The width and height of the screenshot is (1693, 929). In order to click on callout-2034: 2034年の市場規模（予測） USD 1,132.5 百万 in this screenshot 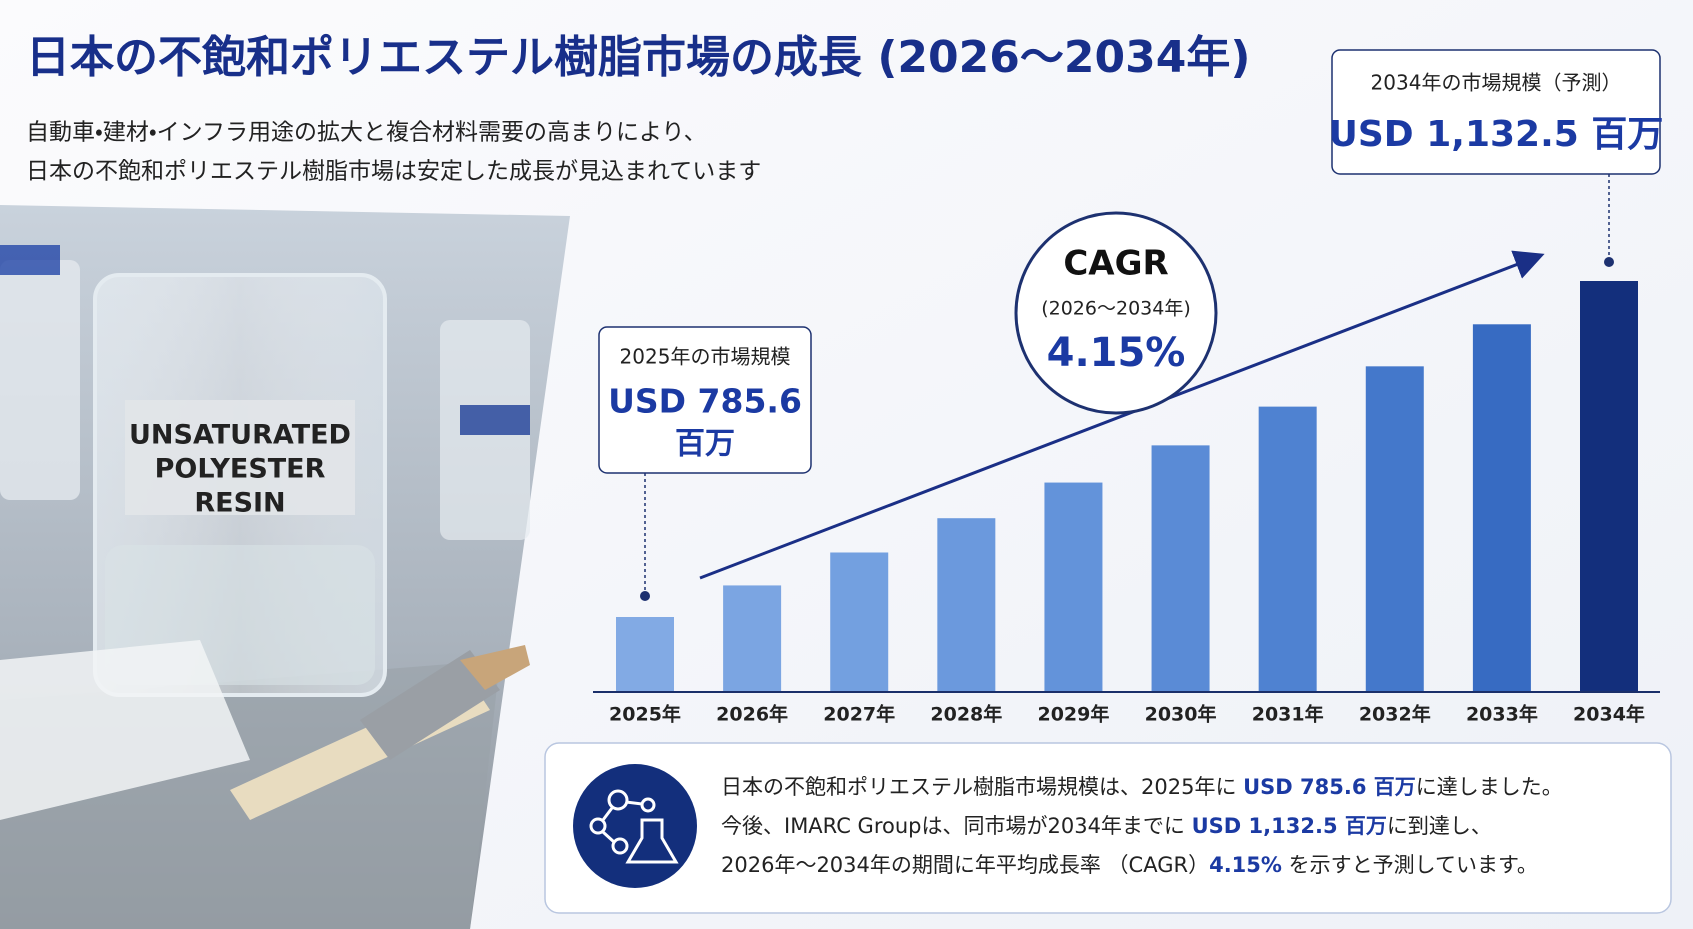, I will do `click(1496, 158)`.